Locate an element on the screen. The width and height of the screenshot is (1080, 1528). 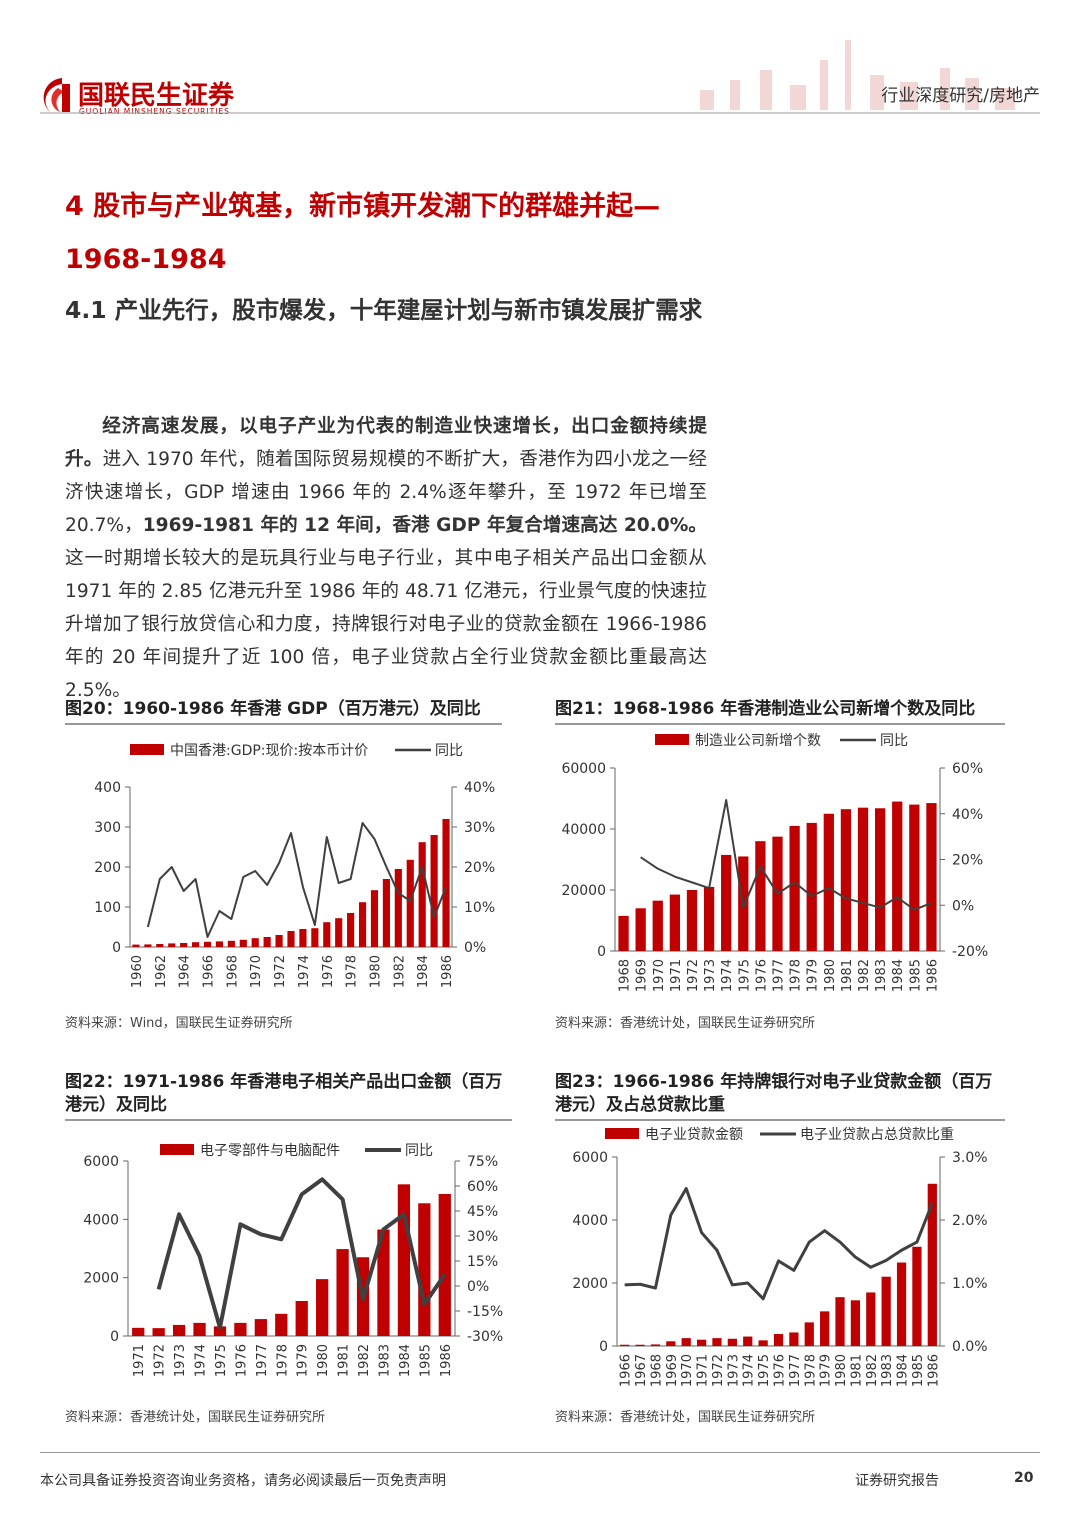
x-tick-label: 1977 is located at coordinates (262, 1360).